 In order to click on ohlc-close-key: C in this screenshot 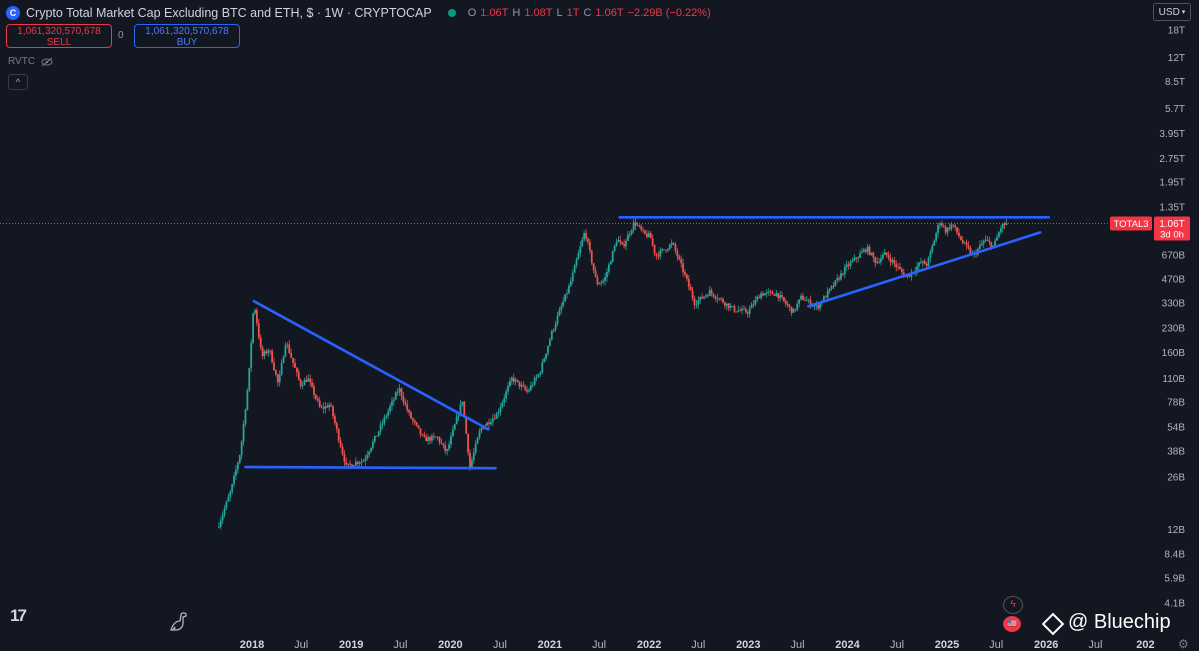, I will do `click(587, 13)`.